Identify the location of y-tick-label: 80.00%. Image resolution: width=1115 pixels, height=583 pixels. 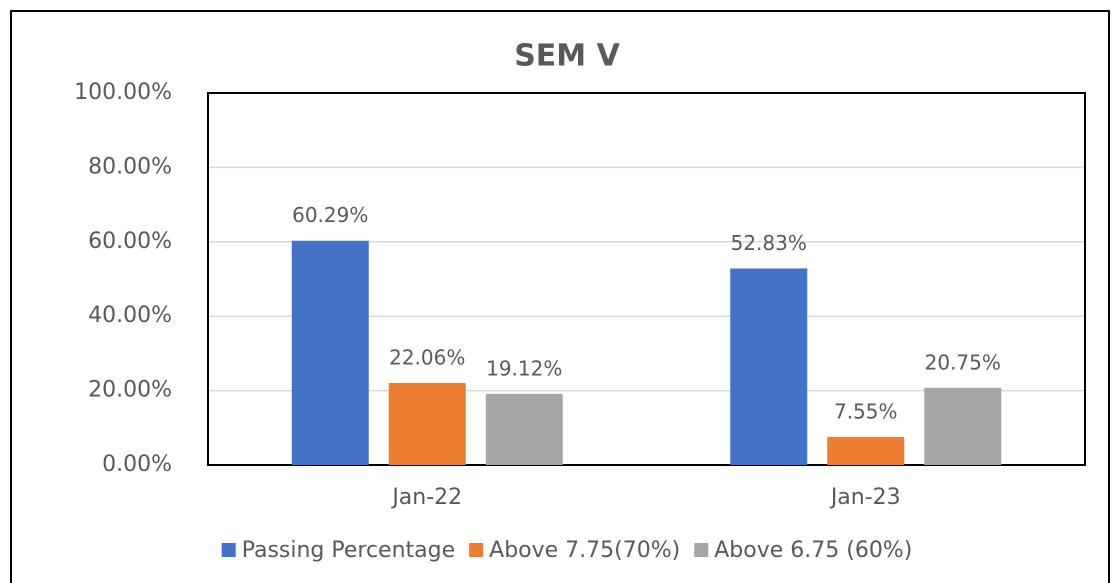
(130, 166).